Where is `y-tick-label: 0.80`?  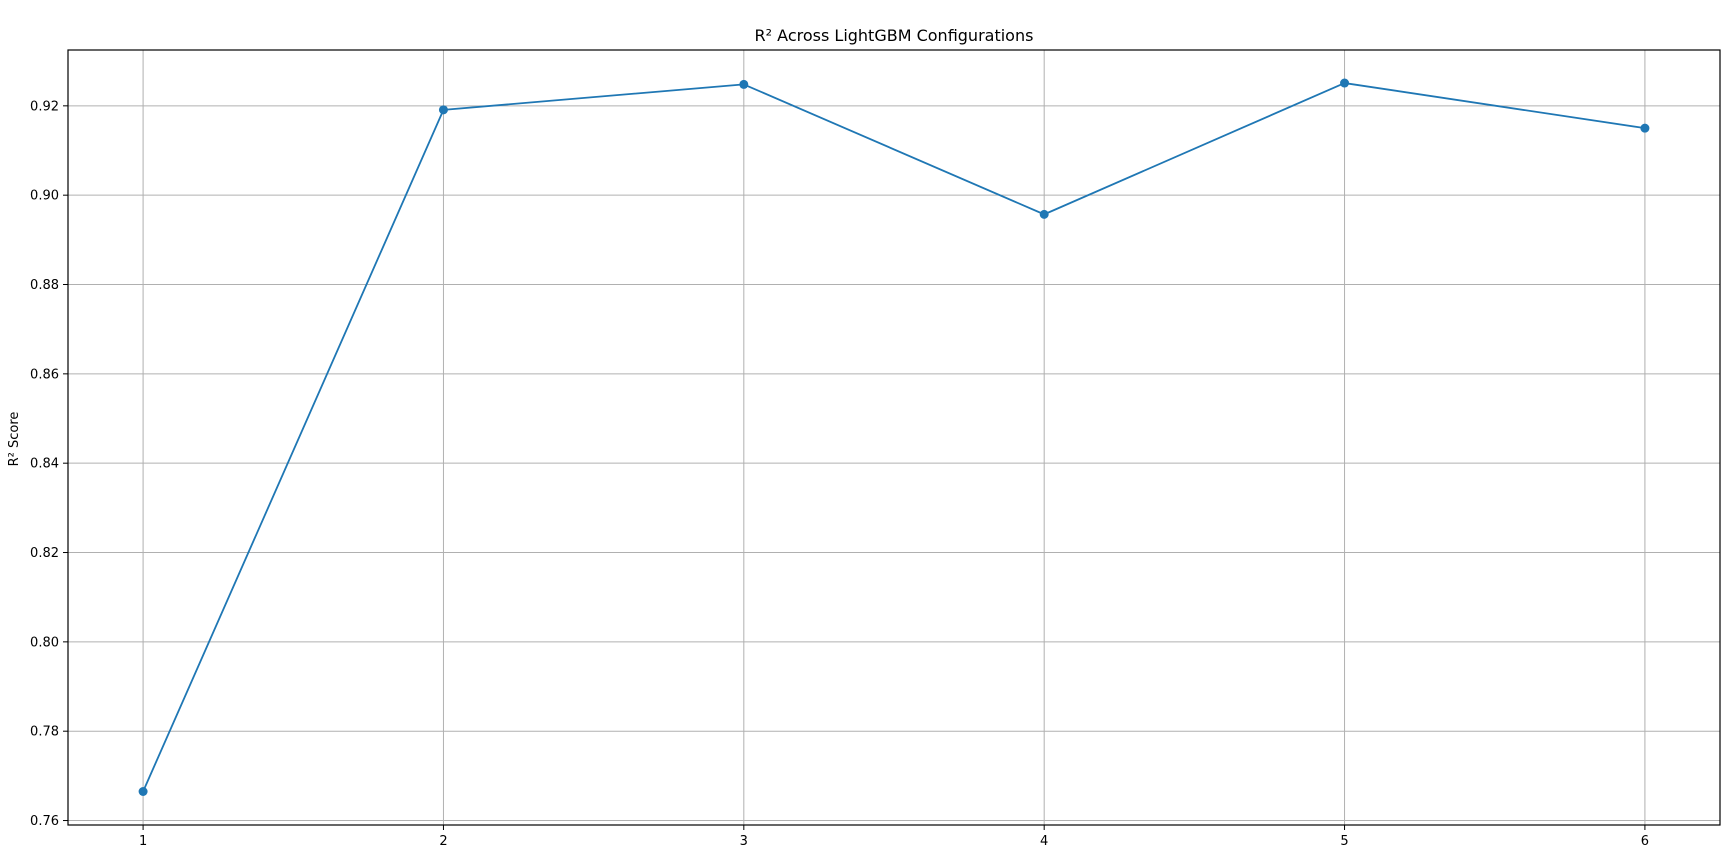 y-tick-label: 0.80 is located at coordinates (44, 642).